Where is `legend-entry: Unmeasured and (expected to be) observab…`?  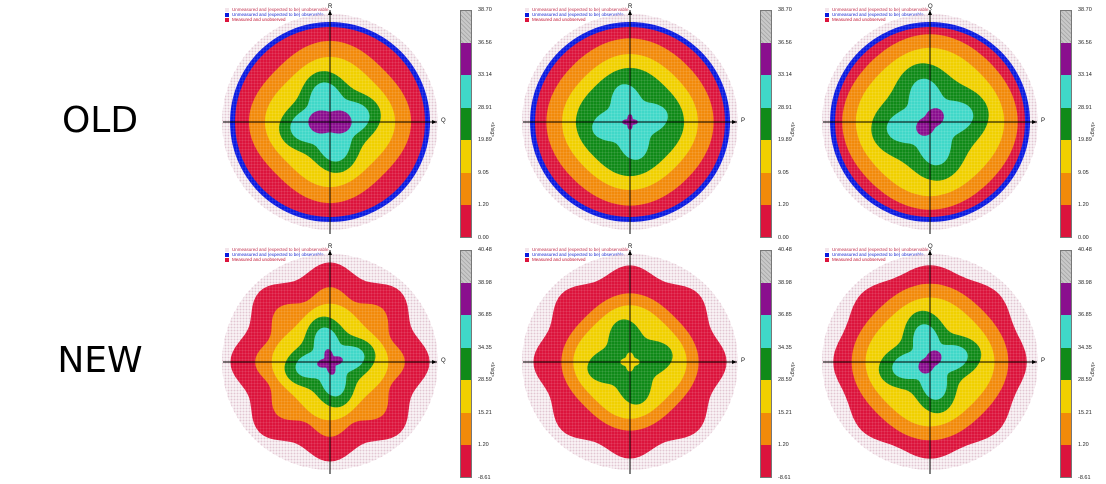
legend-entry: Unmeasured and (expected to be) observab… is located at coordinates (877, 14).